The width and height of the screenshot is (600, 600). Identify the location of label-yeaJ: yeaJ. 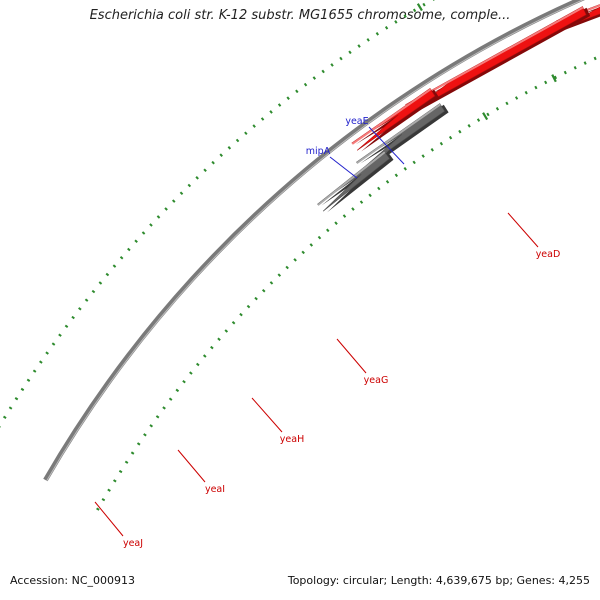
(118, 525).